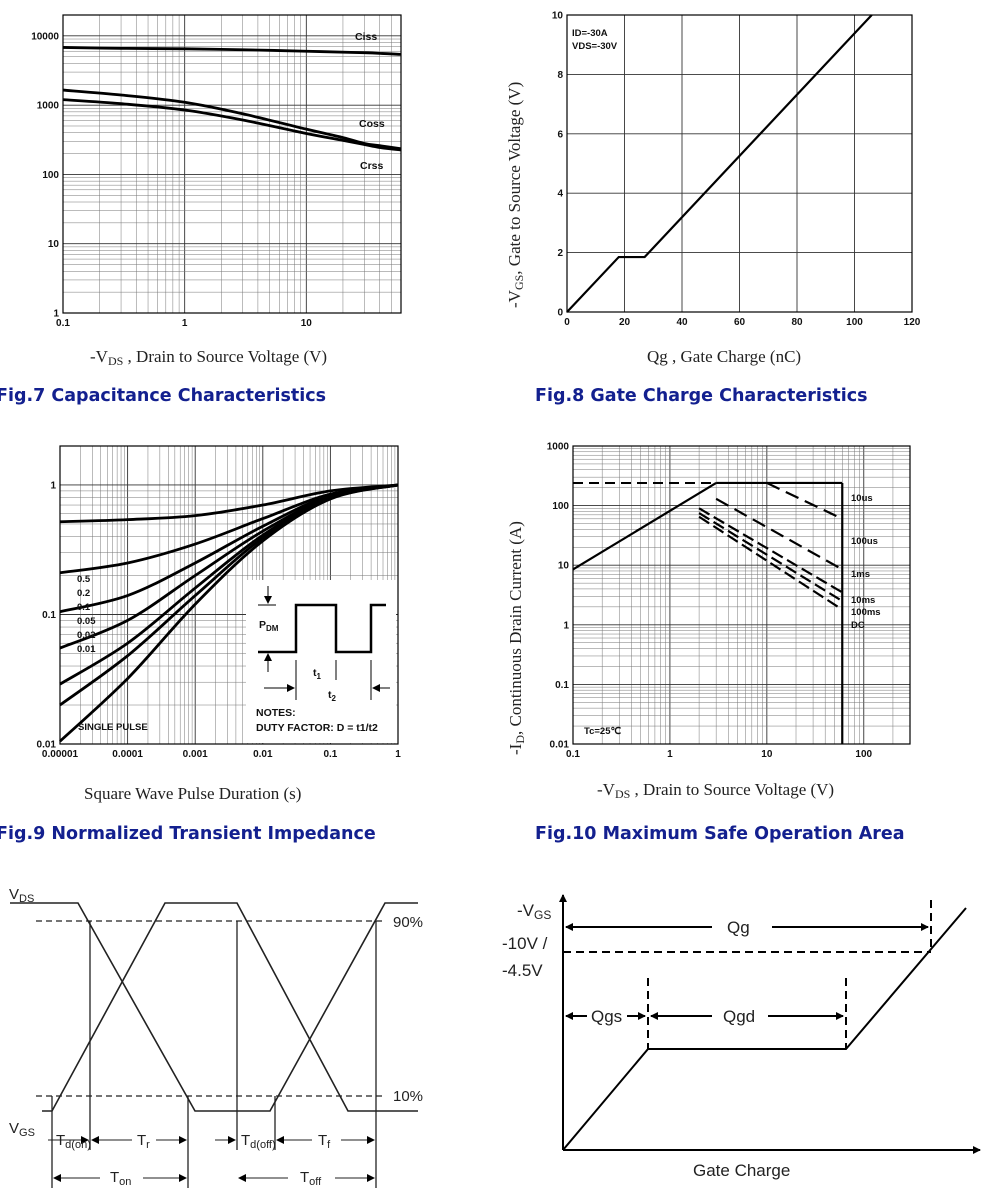  I want to click on y-tick-label: 1000, so click(48, 106).